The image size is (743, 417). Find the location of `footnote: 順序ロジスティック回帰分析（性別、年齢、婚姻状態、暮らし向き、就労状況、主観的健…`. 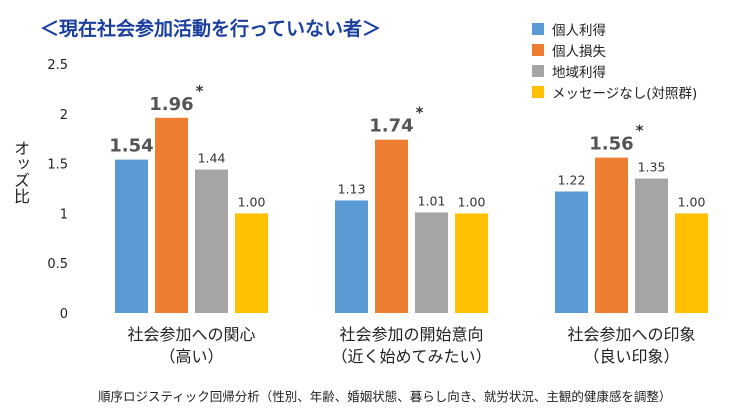

footnote: 順序ロジスティック回帰分析（性別、年齢、婚姻状態、暮らし向き、就労状況、主観的健… is located at coordinates (385, 396).